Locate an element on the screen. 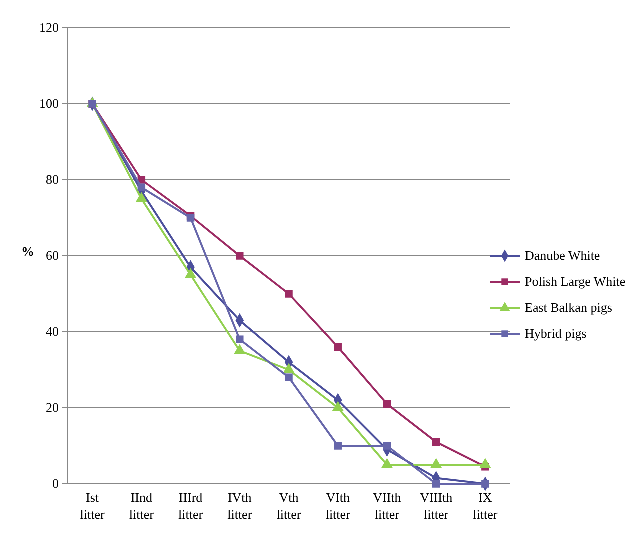 The height and width of the screenshot is (536, 642). y-tick-label: 20 is located at coordinates (52, 408).